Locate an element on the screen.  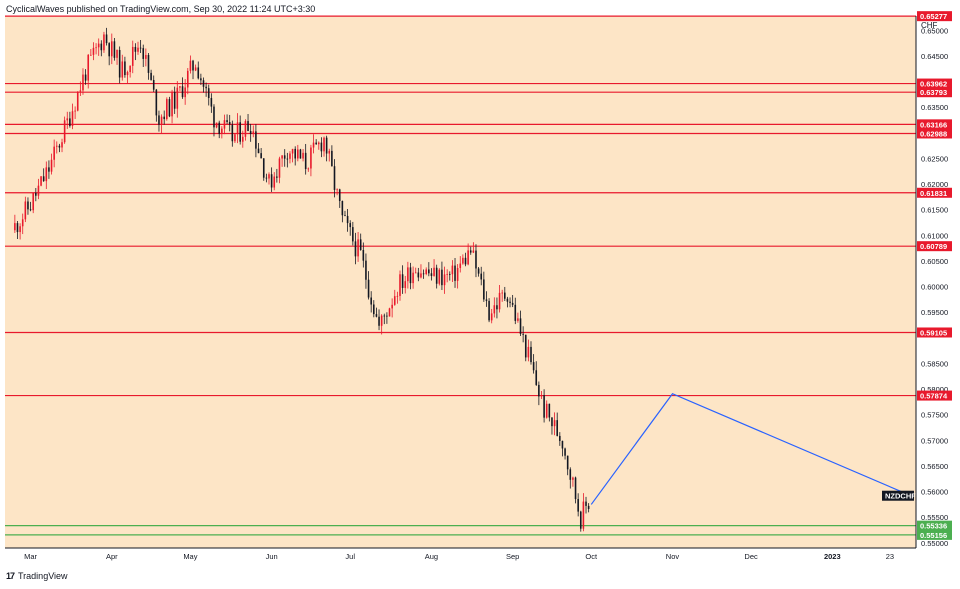
symbol-label: NZDCHF is located at coordinates (900, 496).